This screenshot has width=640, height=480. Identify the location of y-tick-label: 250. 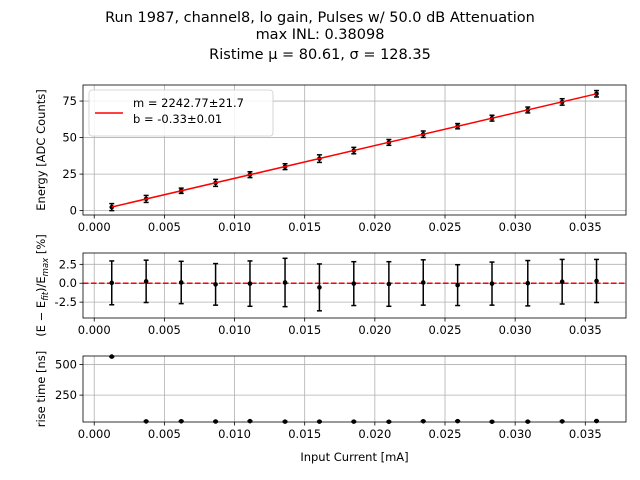
(66, 395).